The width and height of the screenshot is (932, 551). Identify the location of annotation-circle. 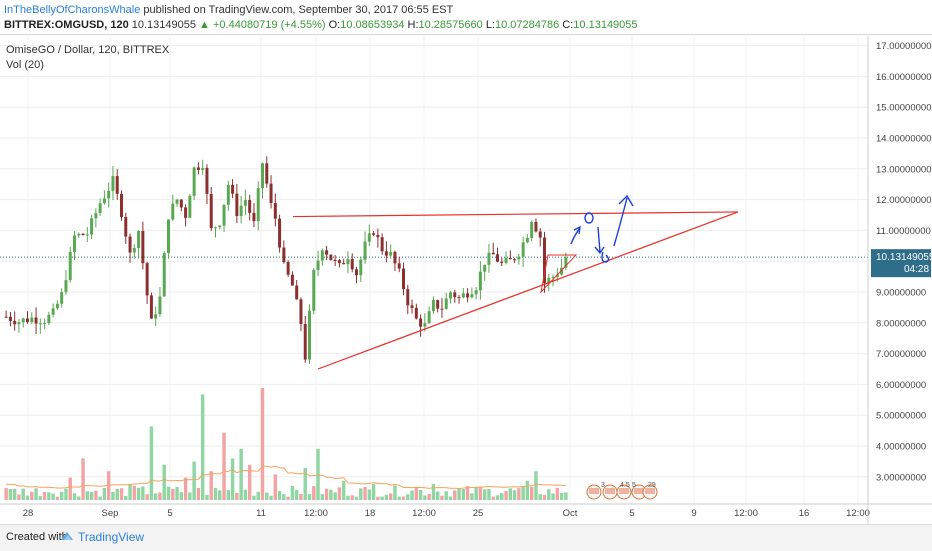
(589, 218).